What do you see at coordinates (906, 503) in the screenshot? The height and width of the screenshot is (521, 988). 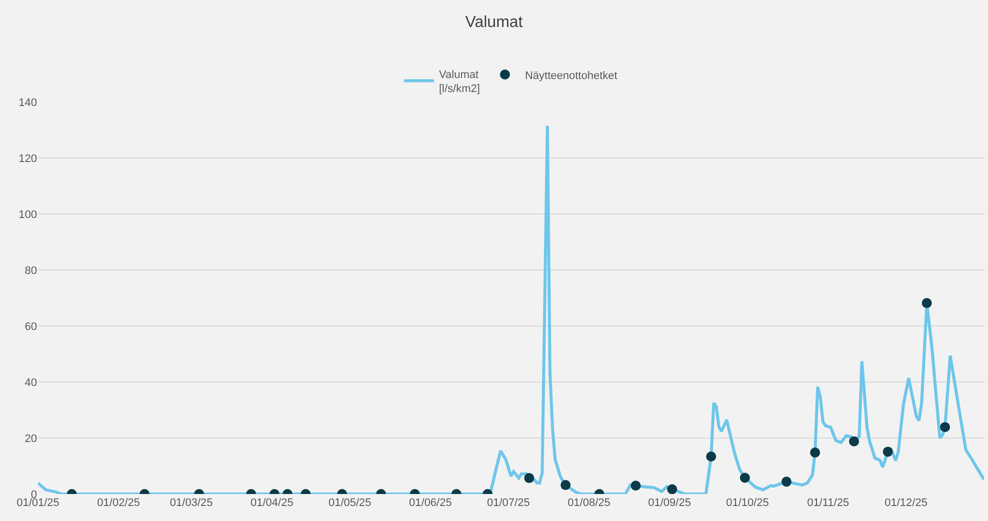 I see `x-tick-label: 01/12/25` at bounding box center [906, 503].